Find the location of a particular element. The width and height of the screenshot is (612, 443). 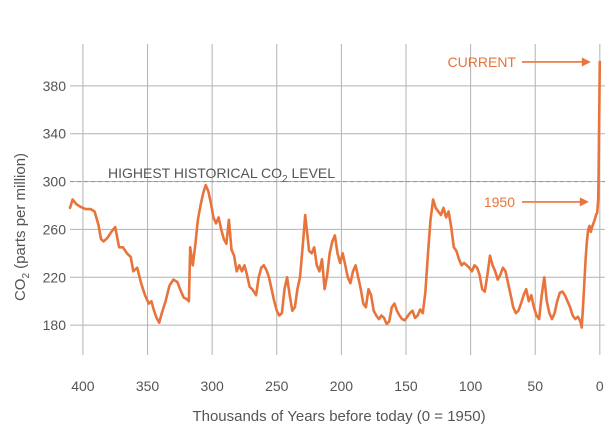

x-tick-label-400: 400 is located at coordinates (83, 386).